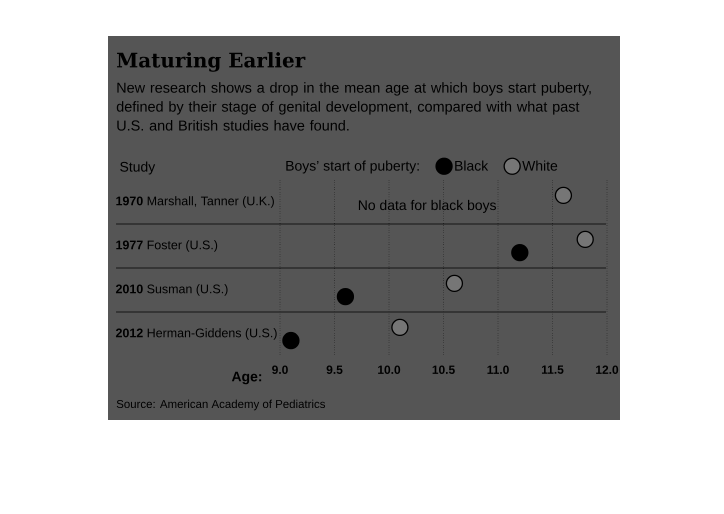  I want to click on source-note: Source: American Academy of Pediatrics, so click(221, 405).